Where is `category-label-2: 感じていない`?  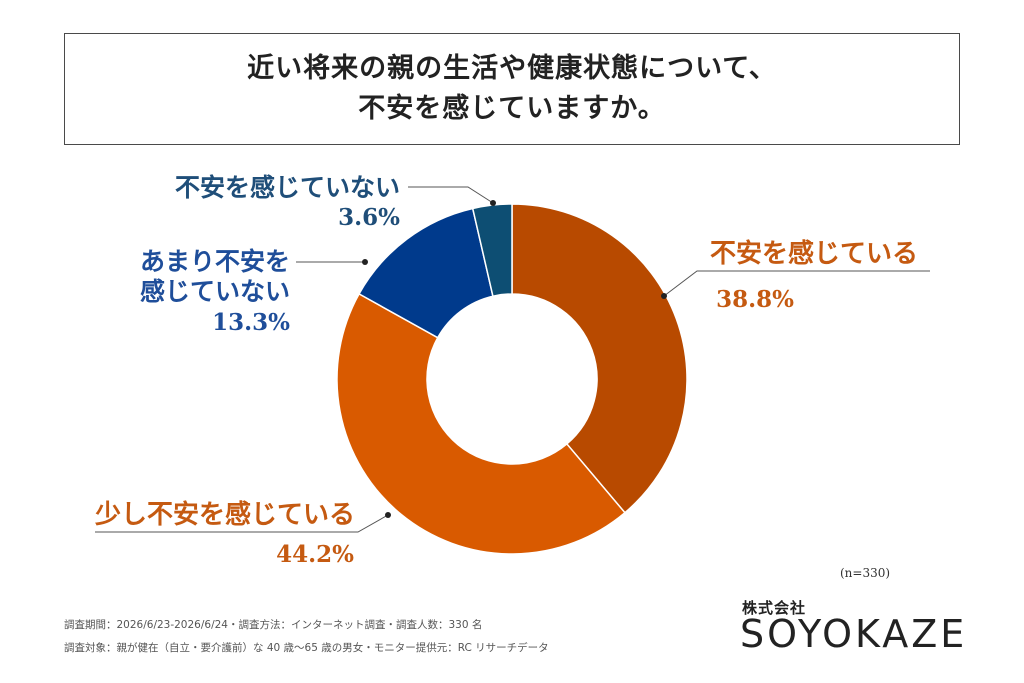
category-label-2: 感じていない is located at coordinates (215, 291).